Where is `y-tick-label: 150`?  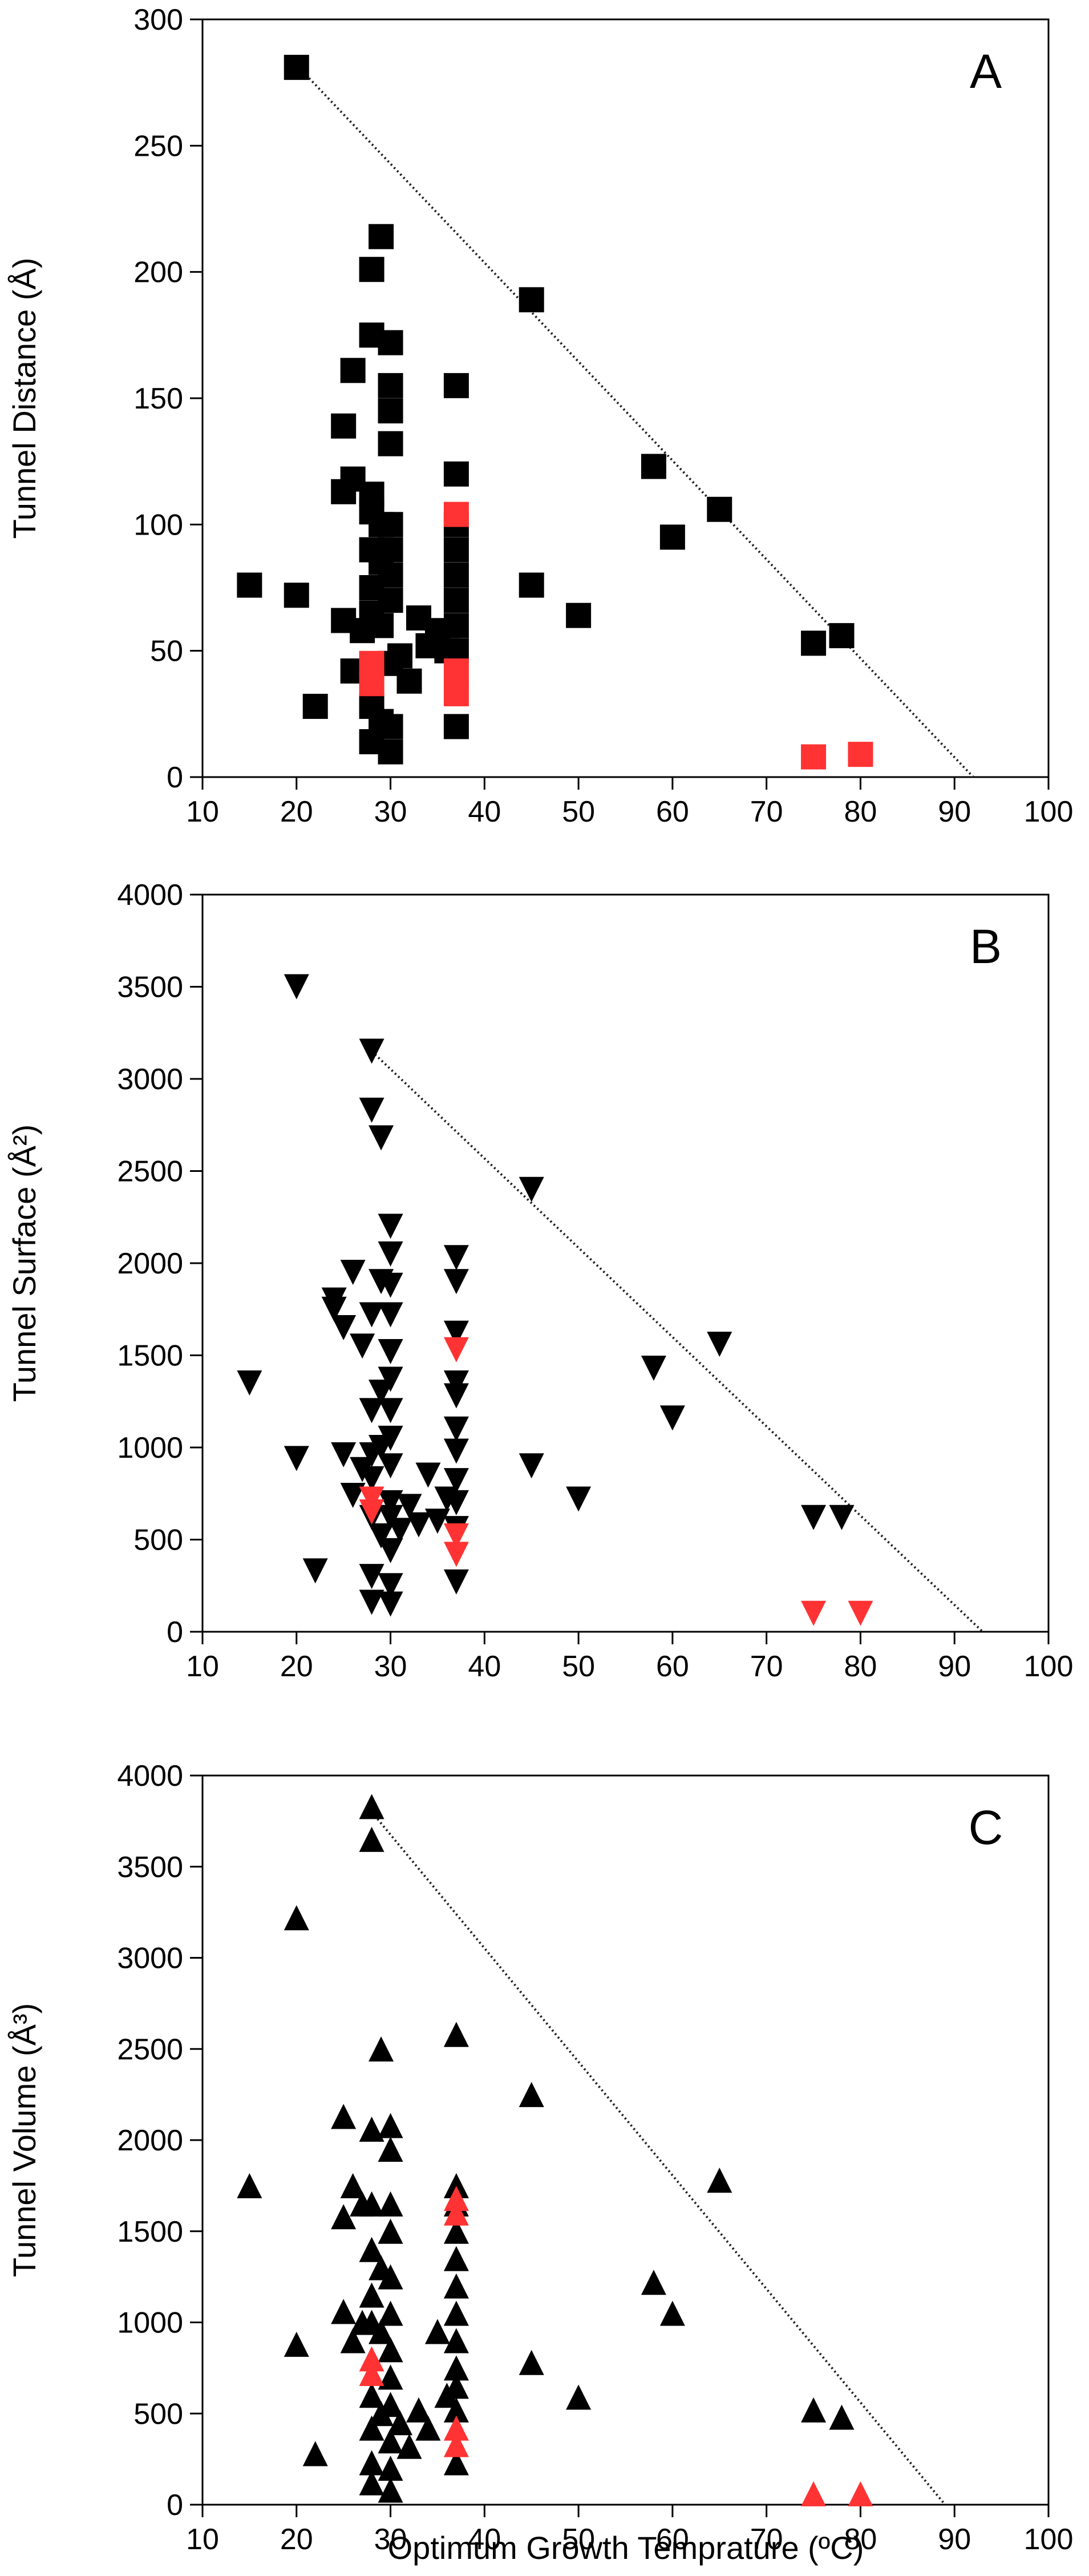 y-tick-label: 150 is located at coordinates (158, 398).